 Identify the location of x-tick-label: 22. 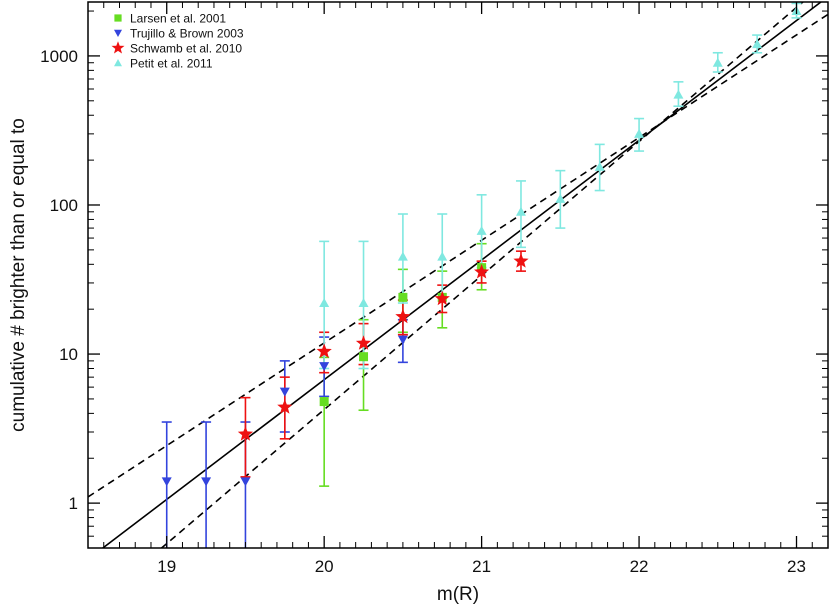
(639, 566).